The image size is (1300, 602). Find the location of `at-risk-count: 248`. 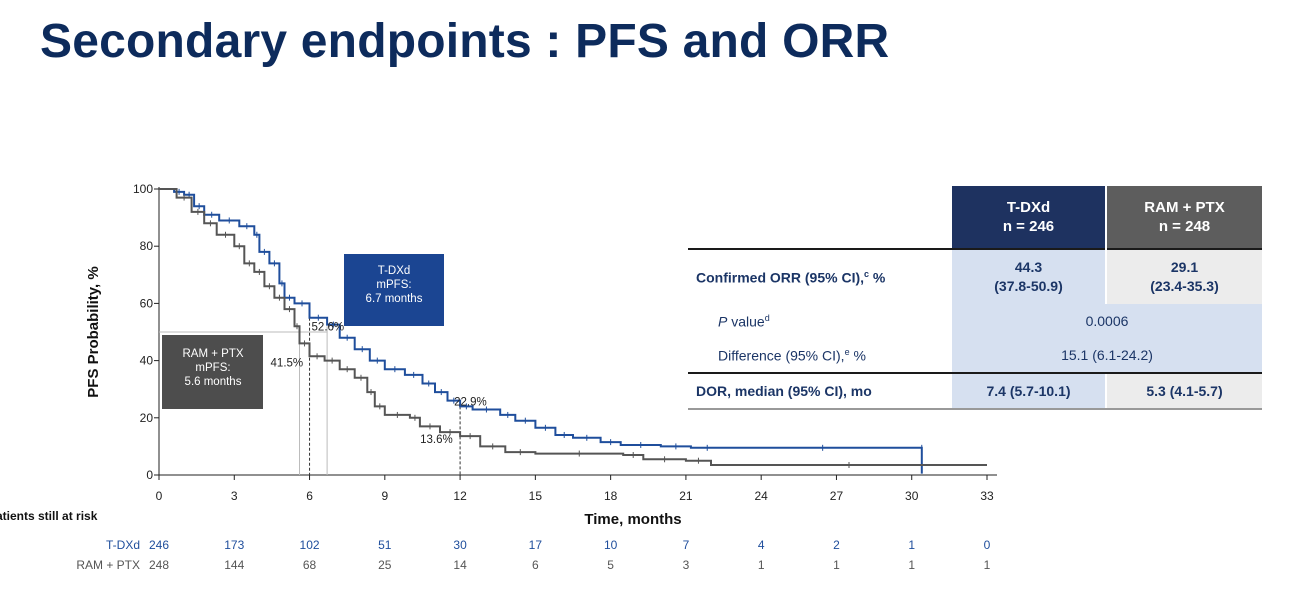

at-risk-count: 248 is located at coordinates (159, 565).